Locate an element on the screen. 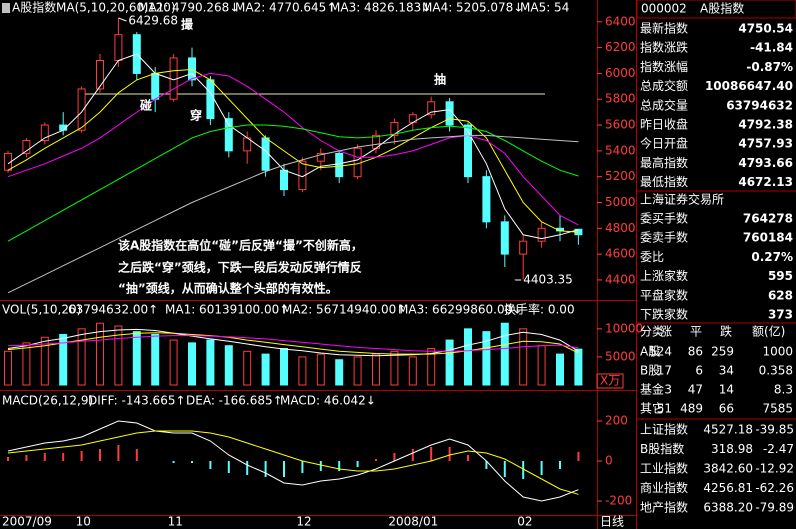 This screenshot has width=796, height=529. title-icon is located at coordinates (6, 8).